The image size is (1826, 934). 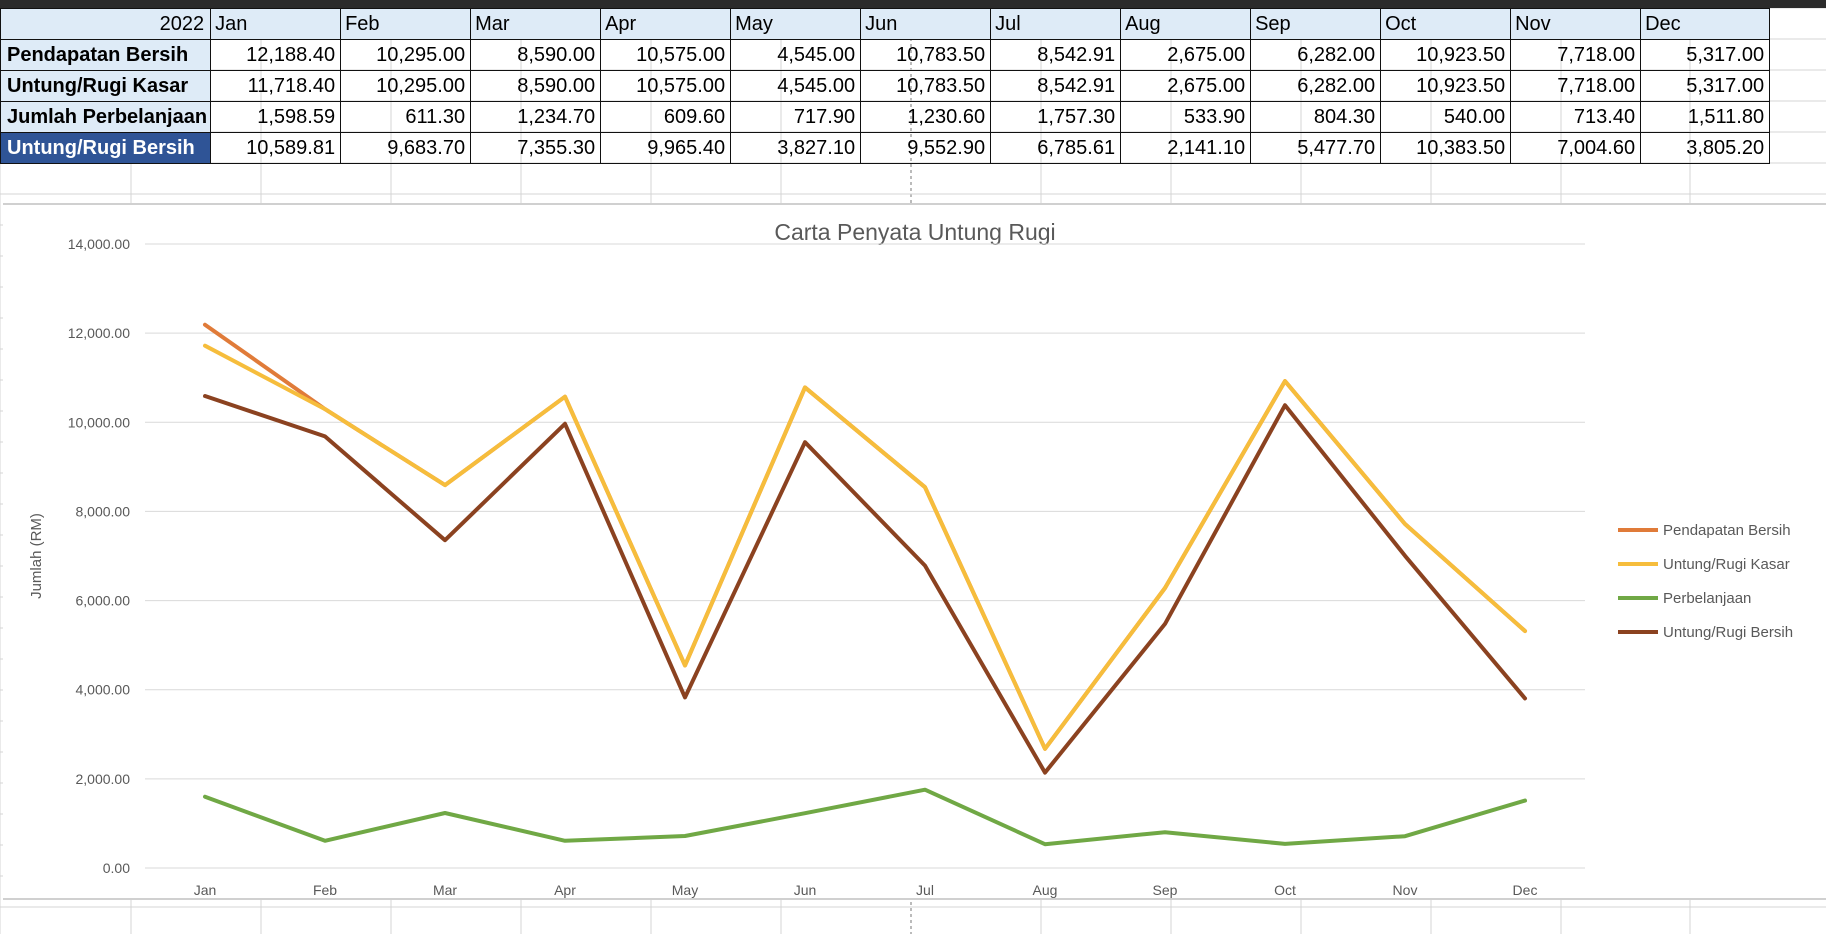 I want to click on month-header-cell: Jun, so click(x=926, y=24).